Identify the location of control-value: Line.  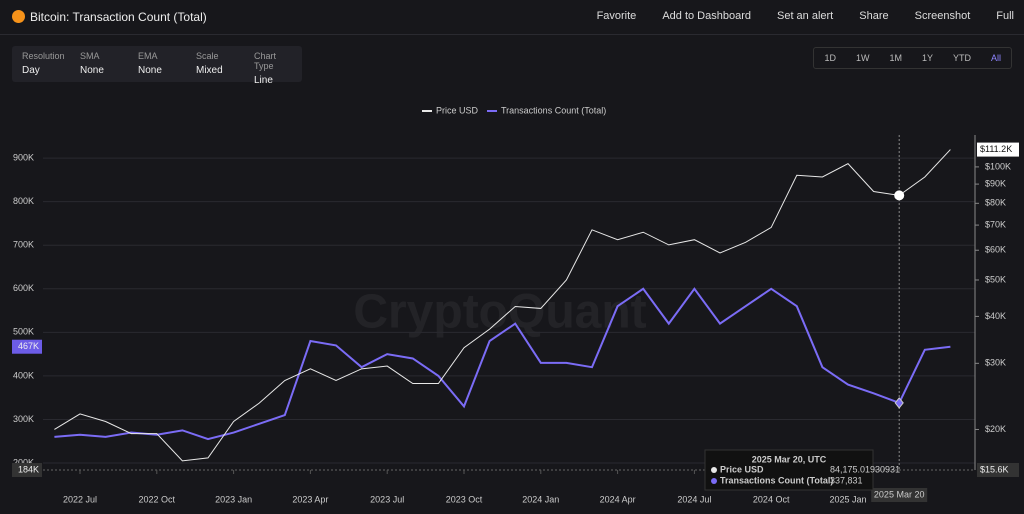
(263, 80).